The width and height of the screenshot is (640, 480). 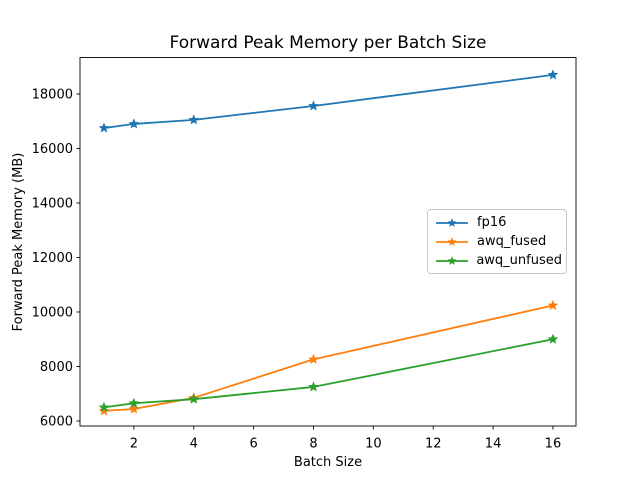 What do you see at coordinates (519, 260) in the screenshot?
I see `legend-label: awq_unfused` at bounding box center [519, 260].